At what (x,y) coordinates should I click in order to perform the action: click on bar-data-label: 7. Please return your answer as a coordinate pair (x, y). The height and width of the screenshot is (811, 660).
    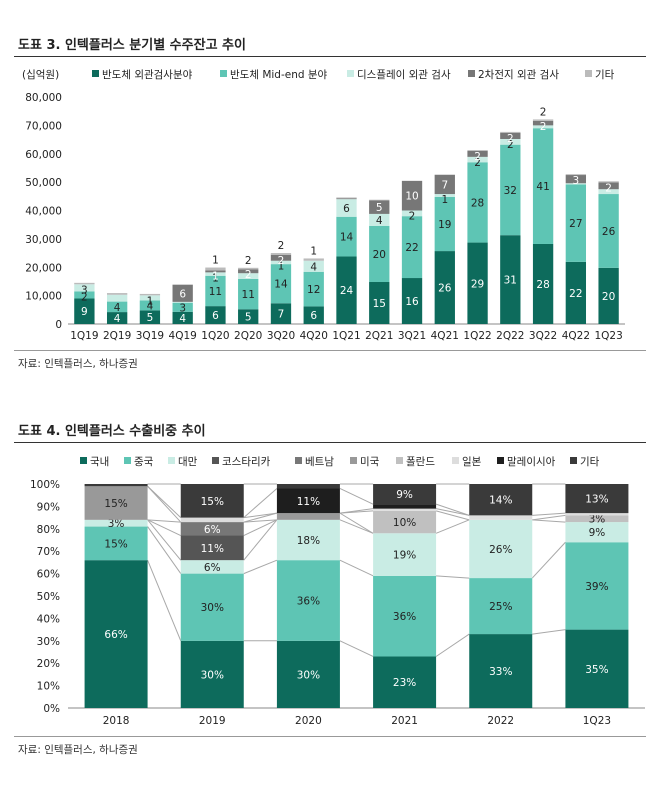
    Looking at the image, I should click on (444, 185).